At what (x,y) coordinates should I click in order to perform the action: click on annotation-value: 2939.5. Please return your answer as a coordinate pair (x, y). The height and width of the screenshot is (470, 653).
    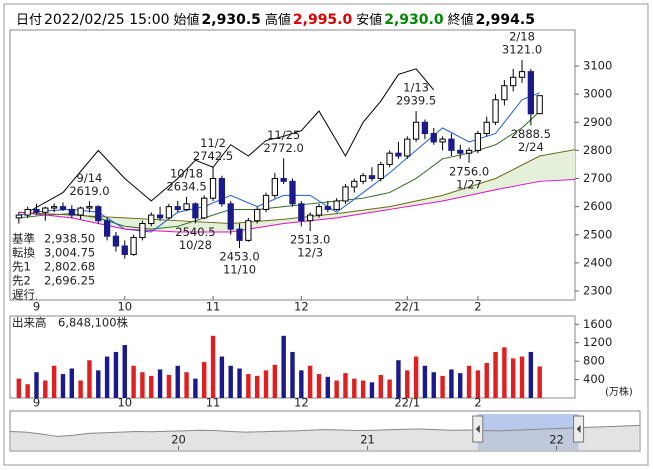
    Looking at the image, I should click on (416, 101).